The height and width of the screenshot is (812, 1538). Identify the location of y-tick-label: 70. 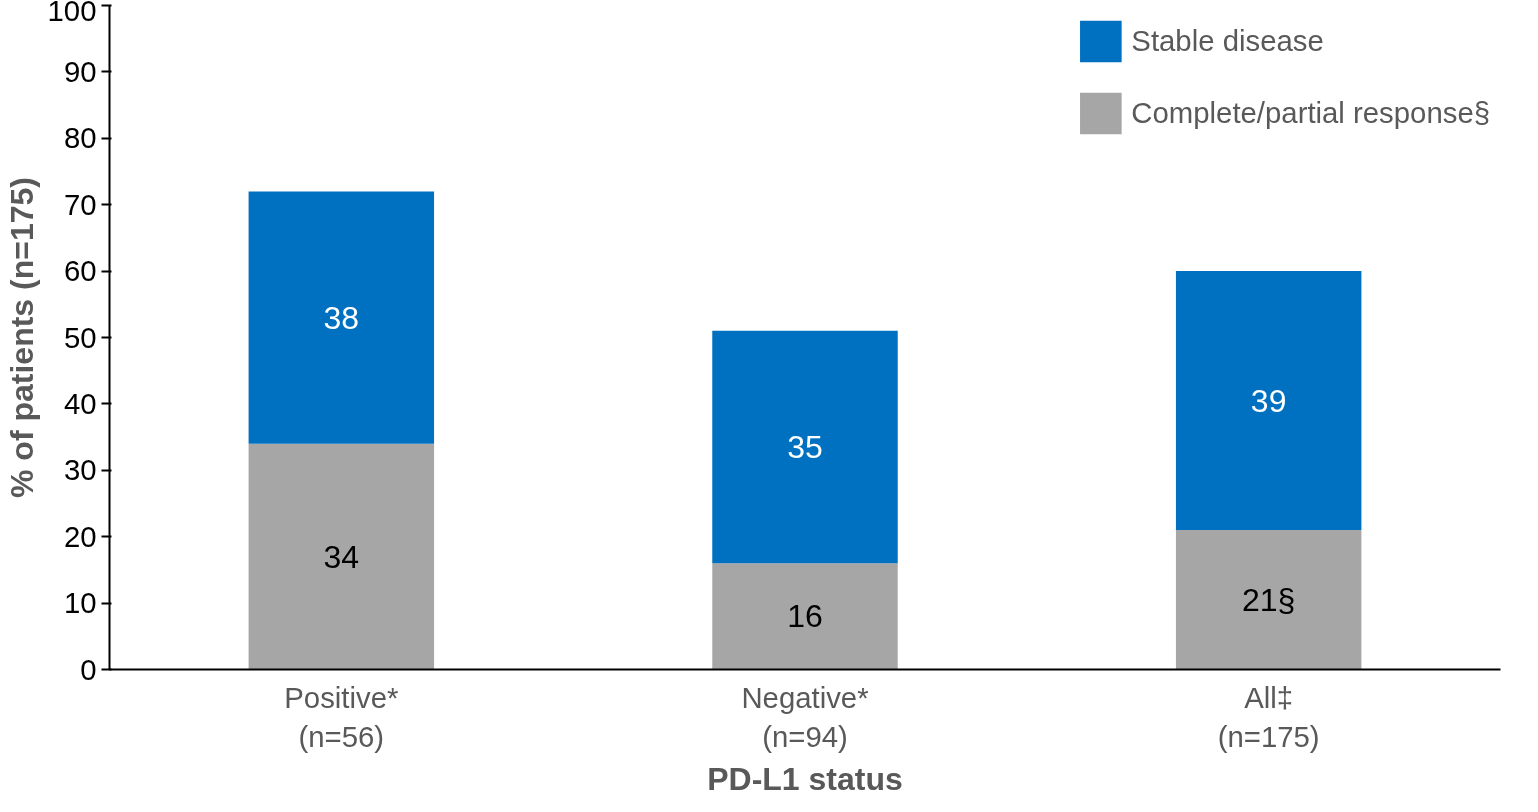
(80, 204).